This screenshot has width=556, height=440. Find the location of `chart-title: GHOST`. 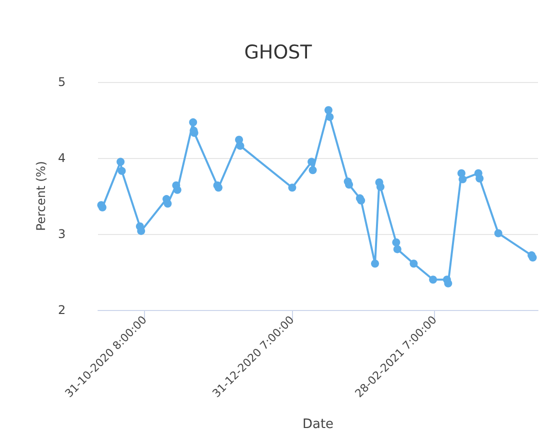

chart-title: GHOST is located at coordinates (278, 53).